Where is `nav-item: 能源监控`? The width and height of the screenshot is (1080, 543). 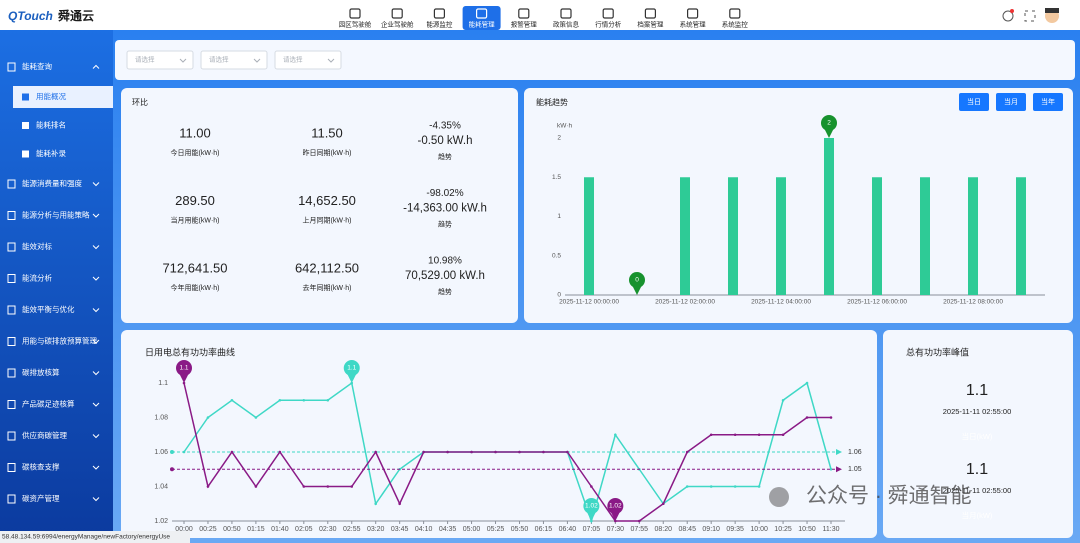 nav-item: 能源监控 is located at coordinates (439, 24).